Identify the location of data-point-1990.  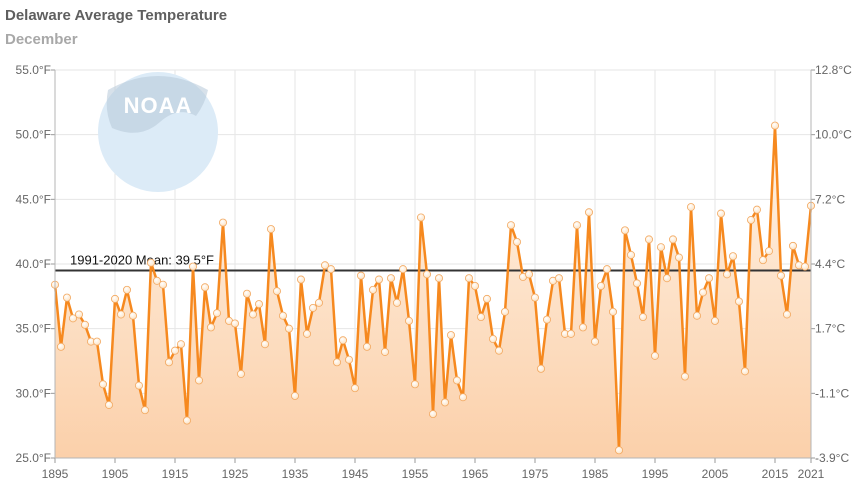
(625, 230).